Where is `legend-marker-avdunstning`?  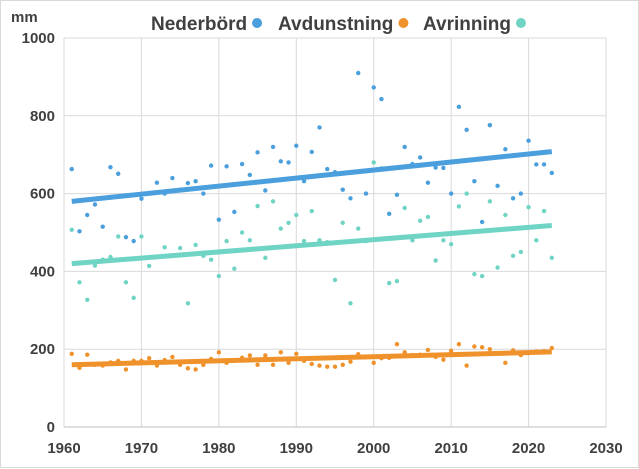 legend-marker-avdunstning is located at coordinates (403, 23).